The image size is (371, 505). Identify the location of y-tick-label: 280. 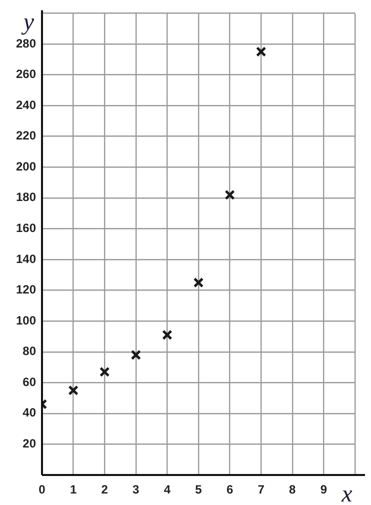
(26, 43).